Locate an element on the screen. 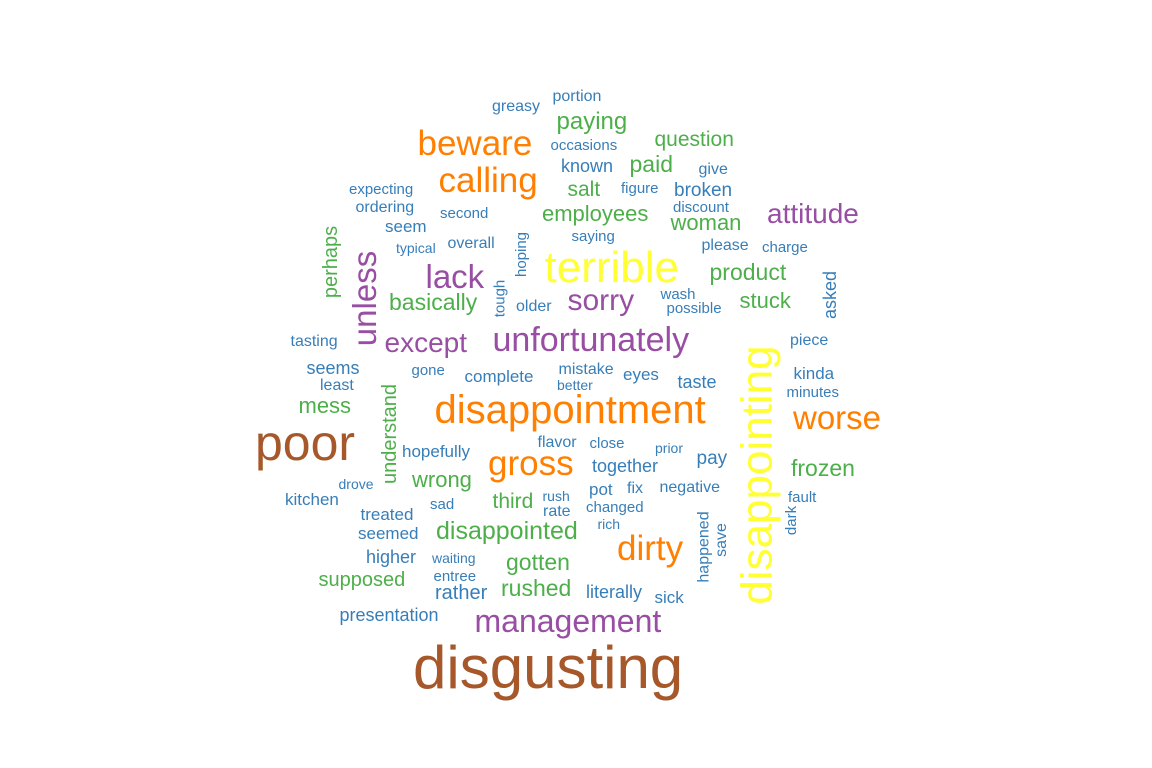 This screenshot has height=768, width=1152. word-dark: dark is located at coordinates (791, 520).